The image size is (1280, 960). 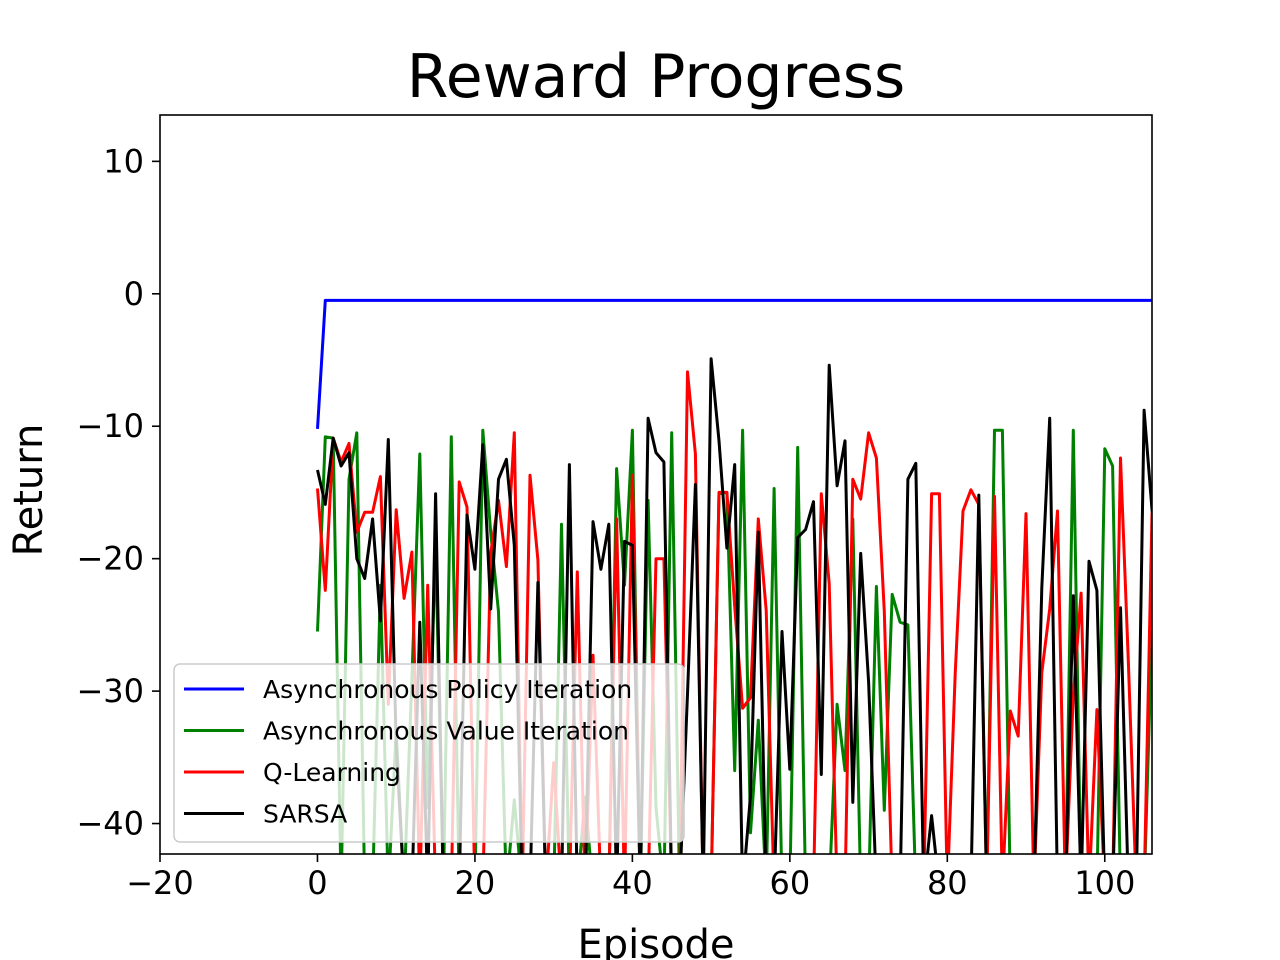 I want to click on chart-title: Reward Progress, so click(x=656, y=77).